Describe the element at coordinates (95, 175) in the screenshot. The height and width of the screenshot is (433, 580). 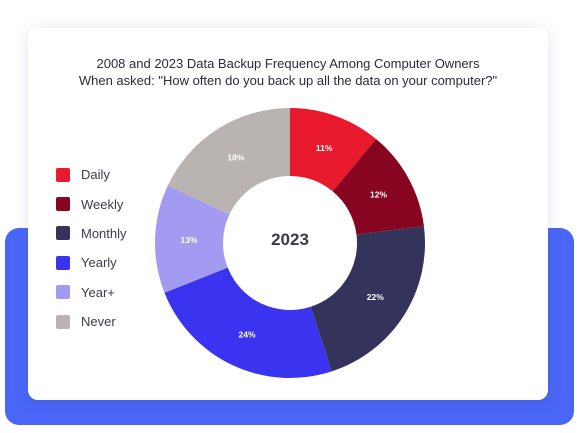
I see `legend-label-daily: Daily` at that location.